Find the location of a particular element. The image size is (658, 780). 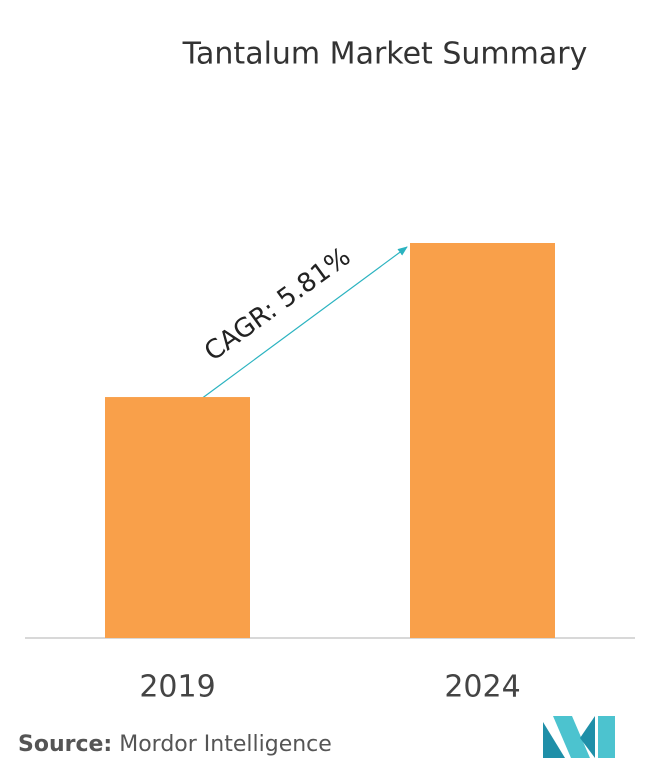

chart-title: Tantalum Market Summary is located at coordinates (385, 54).